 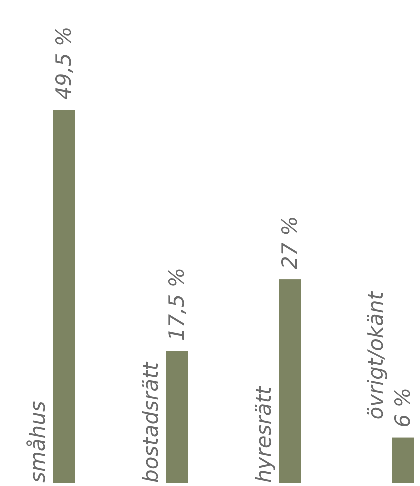 I want to click on x-tick-label: hyresrätt, so click(x=264, y=434).